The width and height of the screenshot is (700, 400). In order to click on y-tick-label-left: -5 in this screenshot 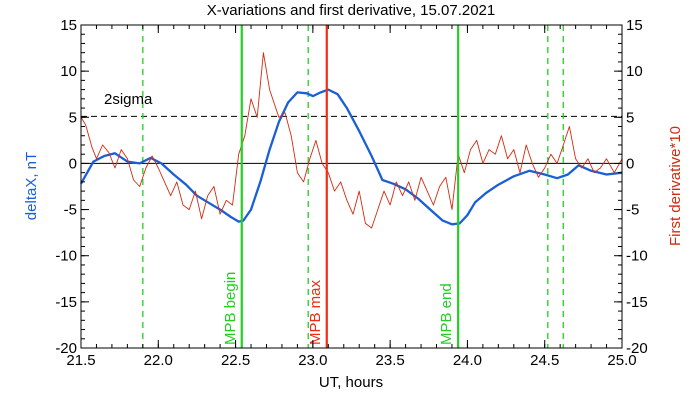, I will do `click(70, 210)`.